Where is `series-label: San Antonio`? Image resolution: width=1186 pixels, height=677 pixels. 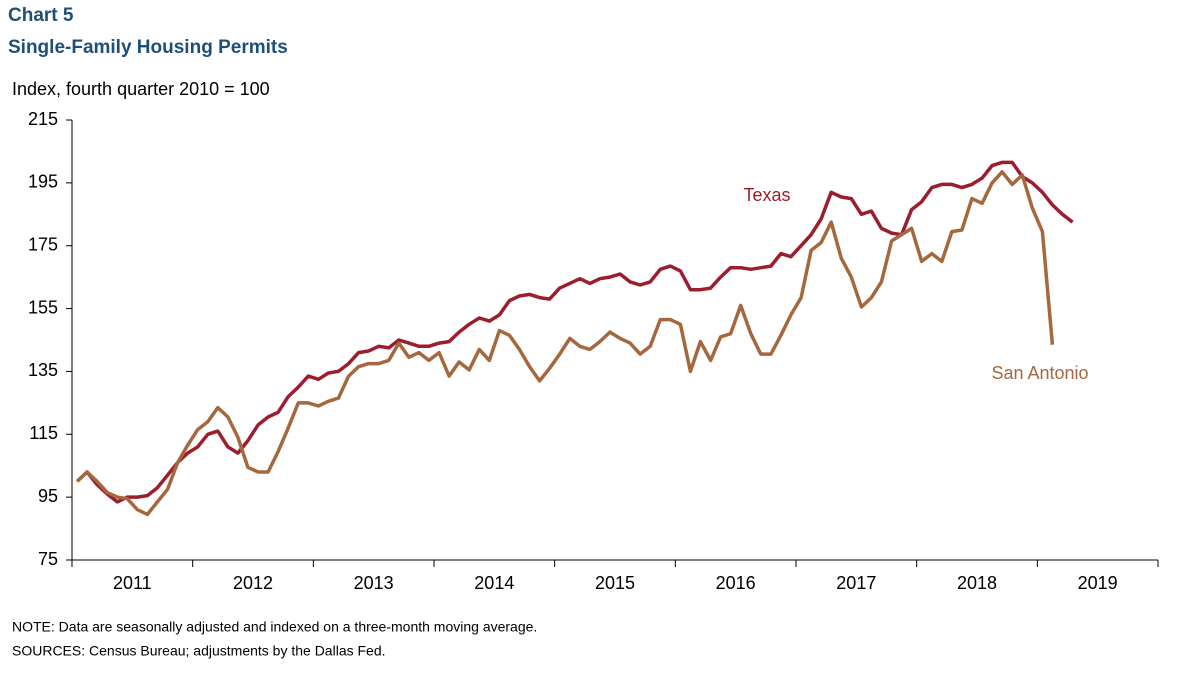 series-label: San Antonio is located at coordinates (1039, 373).